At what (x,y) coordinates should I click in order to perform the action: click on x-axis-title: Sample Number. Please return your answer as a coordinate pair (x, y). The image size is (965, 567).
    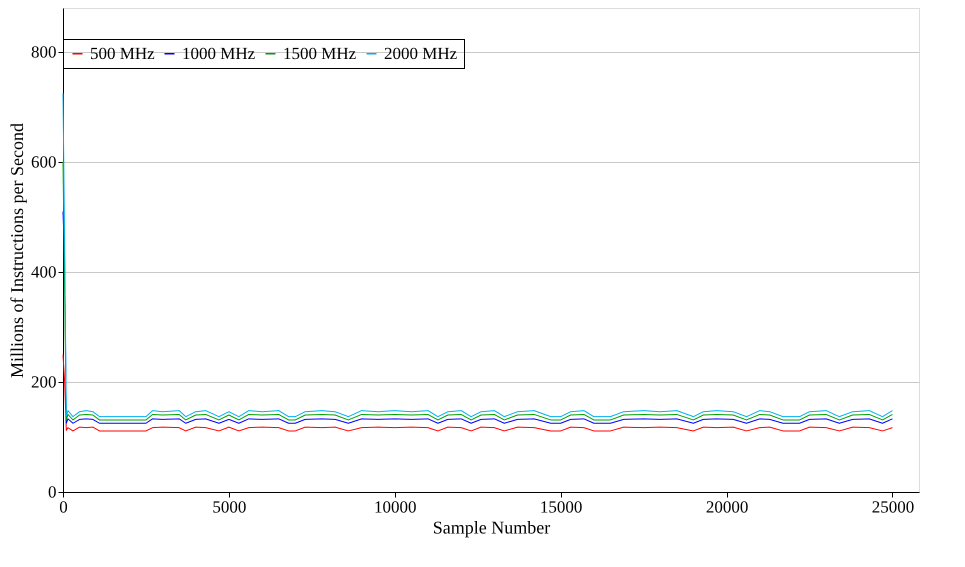
    Looking at the image, I should click on (491, 528).